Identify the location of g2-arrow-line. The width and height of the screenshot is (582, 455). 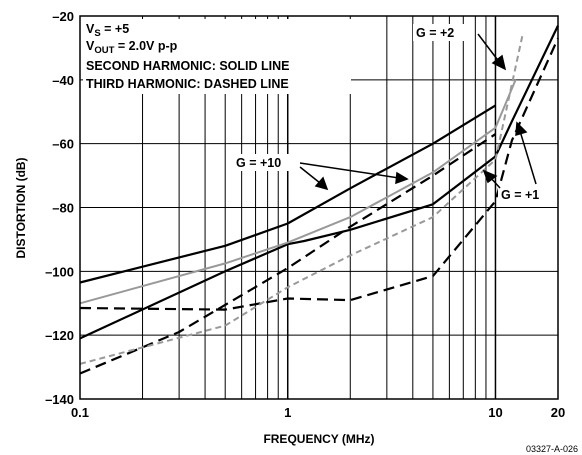
(489, 48).